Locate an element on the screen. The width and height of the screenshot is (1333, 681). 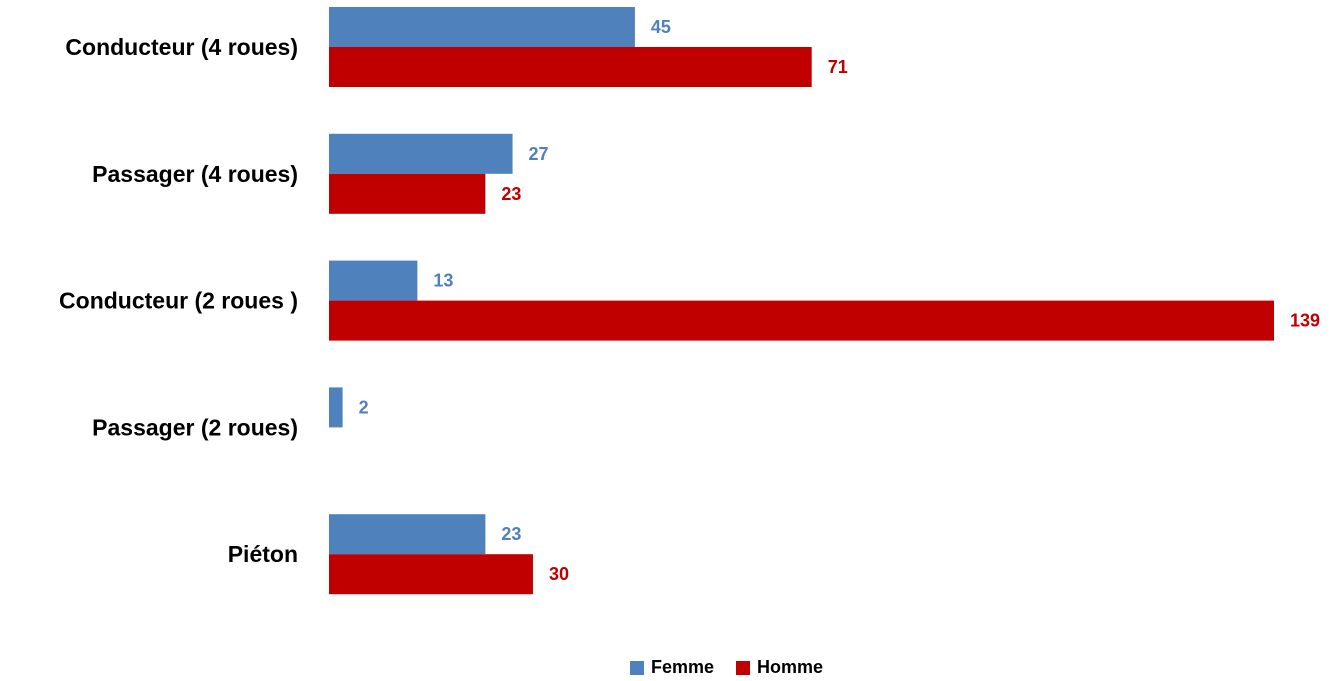
bar-homme-conducteur-4-roues is located at coordinates (570, 67).